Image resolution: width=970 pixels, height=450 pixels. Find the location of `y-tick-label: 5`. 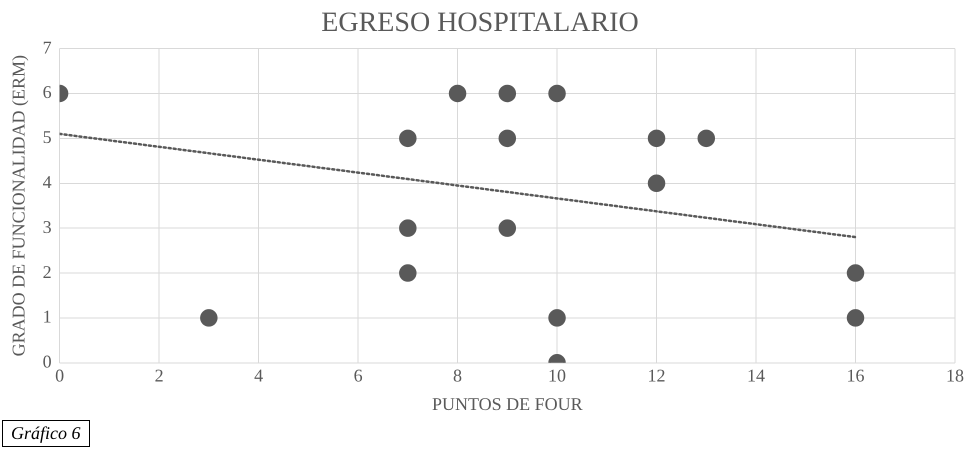

y-tick-label: 5 is located at coordinates (47, 137).